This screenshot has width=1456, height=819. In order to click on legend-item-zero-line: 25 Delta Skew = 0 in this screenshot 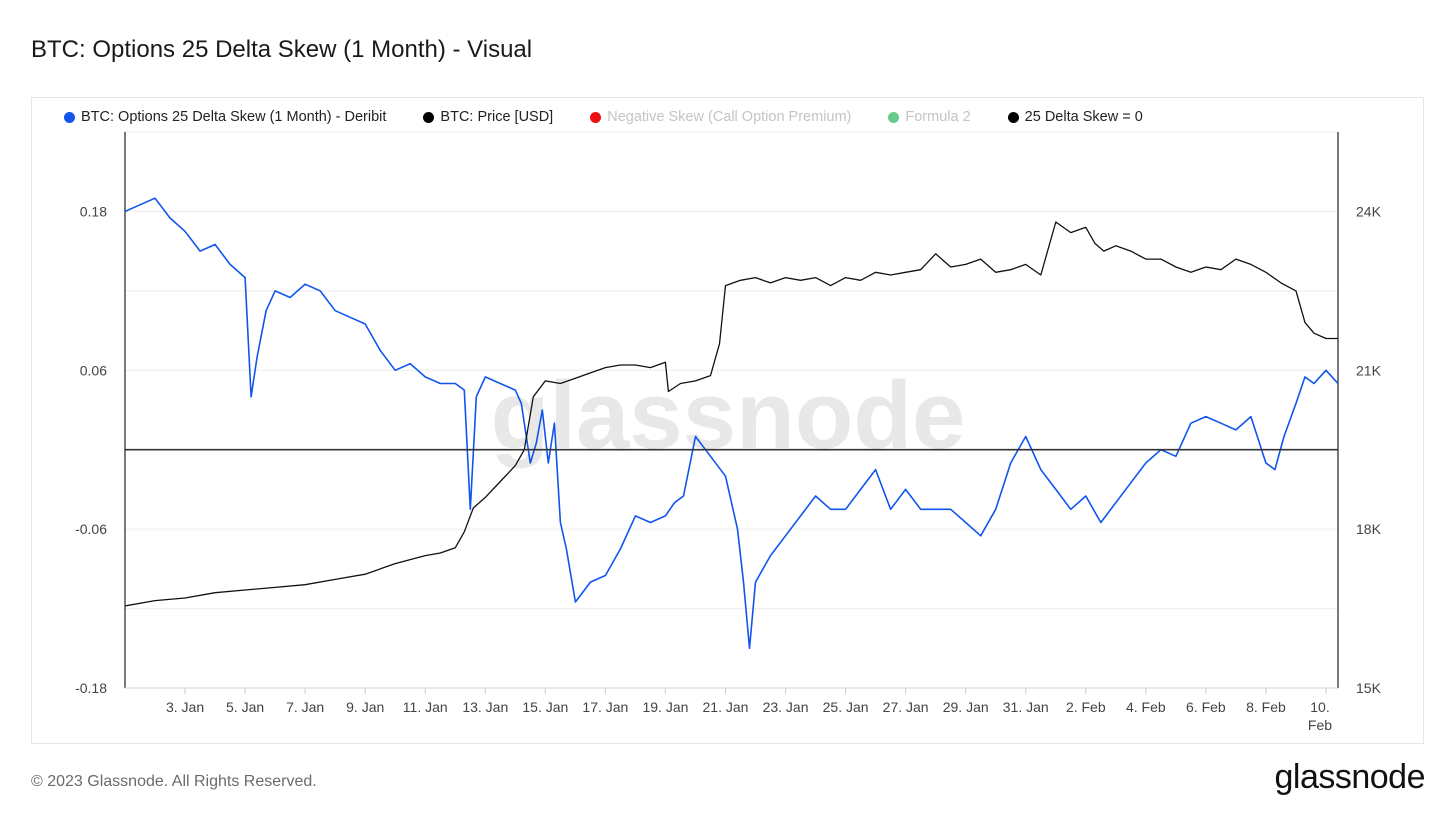, I will do `click(1075, 117)`.